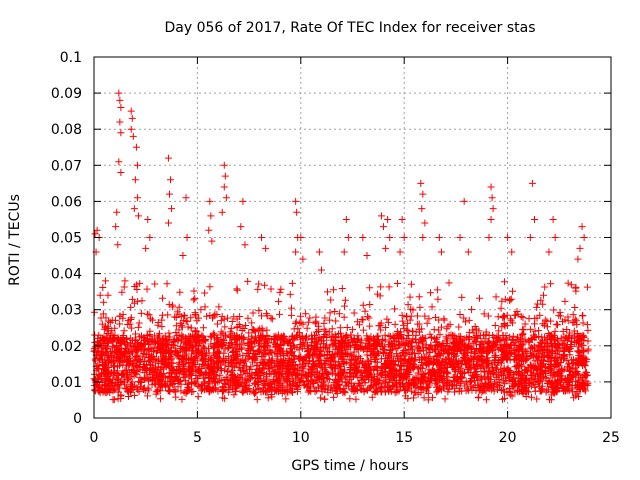  Describe the element at coordinates (15, 240) in the screenshot. I see `y-axis-title: ROTI / TECUs` at that location.